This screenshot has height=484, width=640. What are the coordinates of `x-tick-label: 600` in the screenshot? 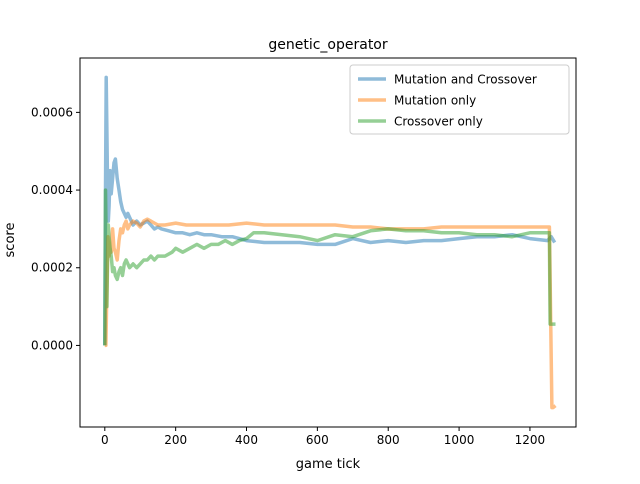 It's located at (317, 440).